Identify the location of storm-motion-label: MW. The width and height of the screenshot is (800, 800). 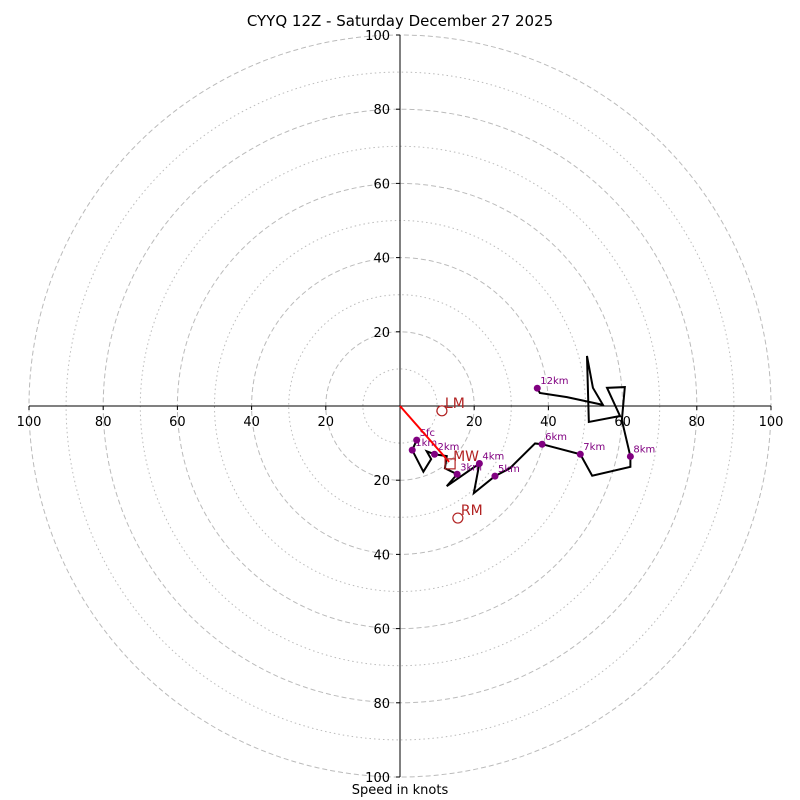
(466, 457).